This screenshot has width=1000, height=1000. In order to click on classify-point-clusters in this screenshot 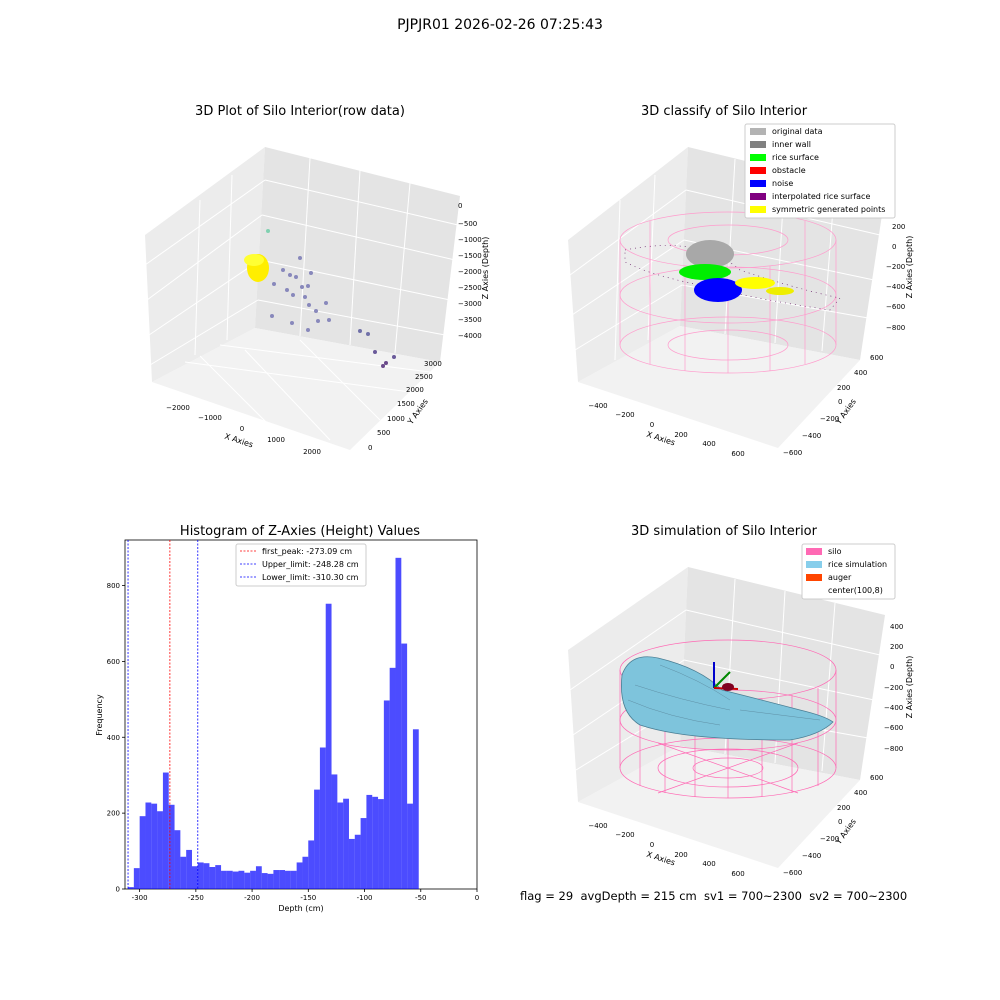, I will do `click(732, 275)`.